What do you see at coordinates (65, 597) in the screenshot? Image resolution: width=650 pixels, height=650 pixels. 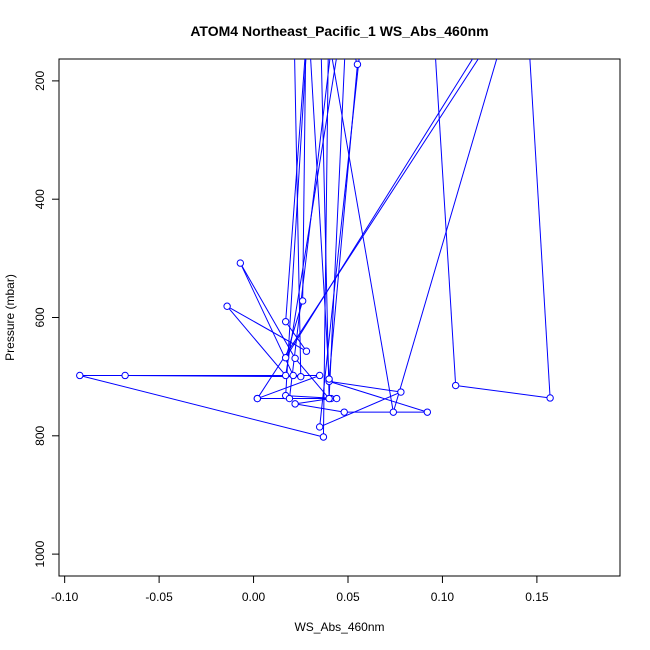 I see `x-tick-label: -0.10` at bounding box center [65, 597].